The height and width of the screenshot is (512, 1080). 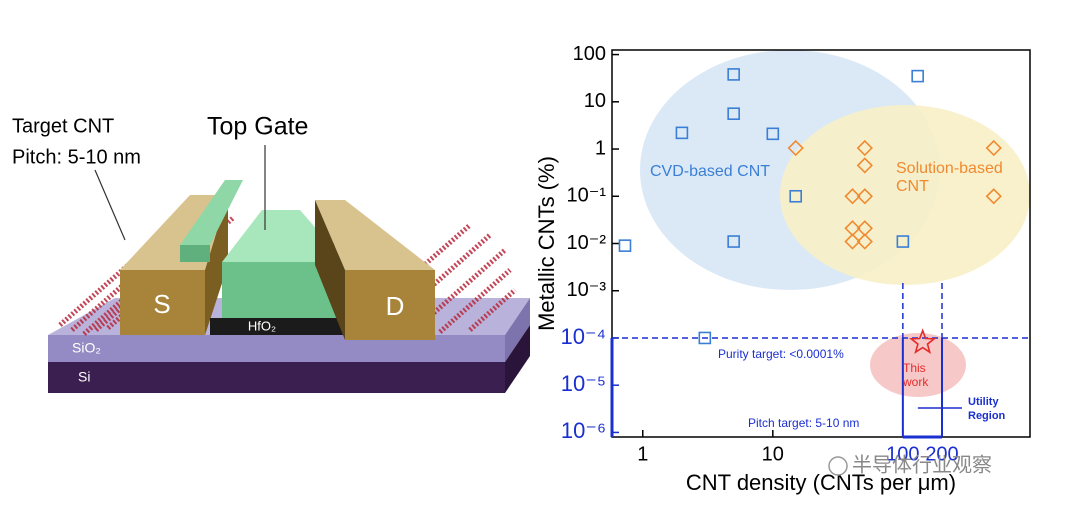 What do you see at coordinates (330, 270) in the screenshot?
I see `drain-side` at bounding box center [330, 270].